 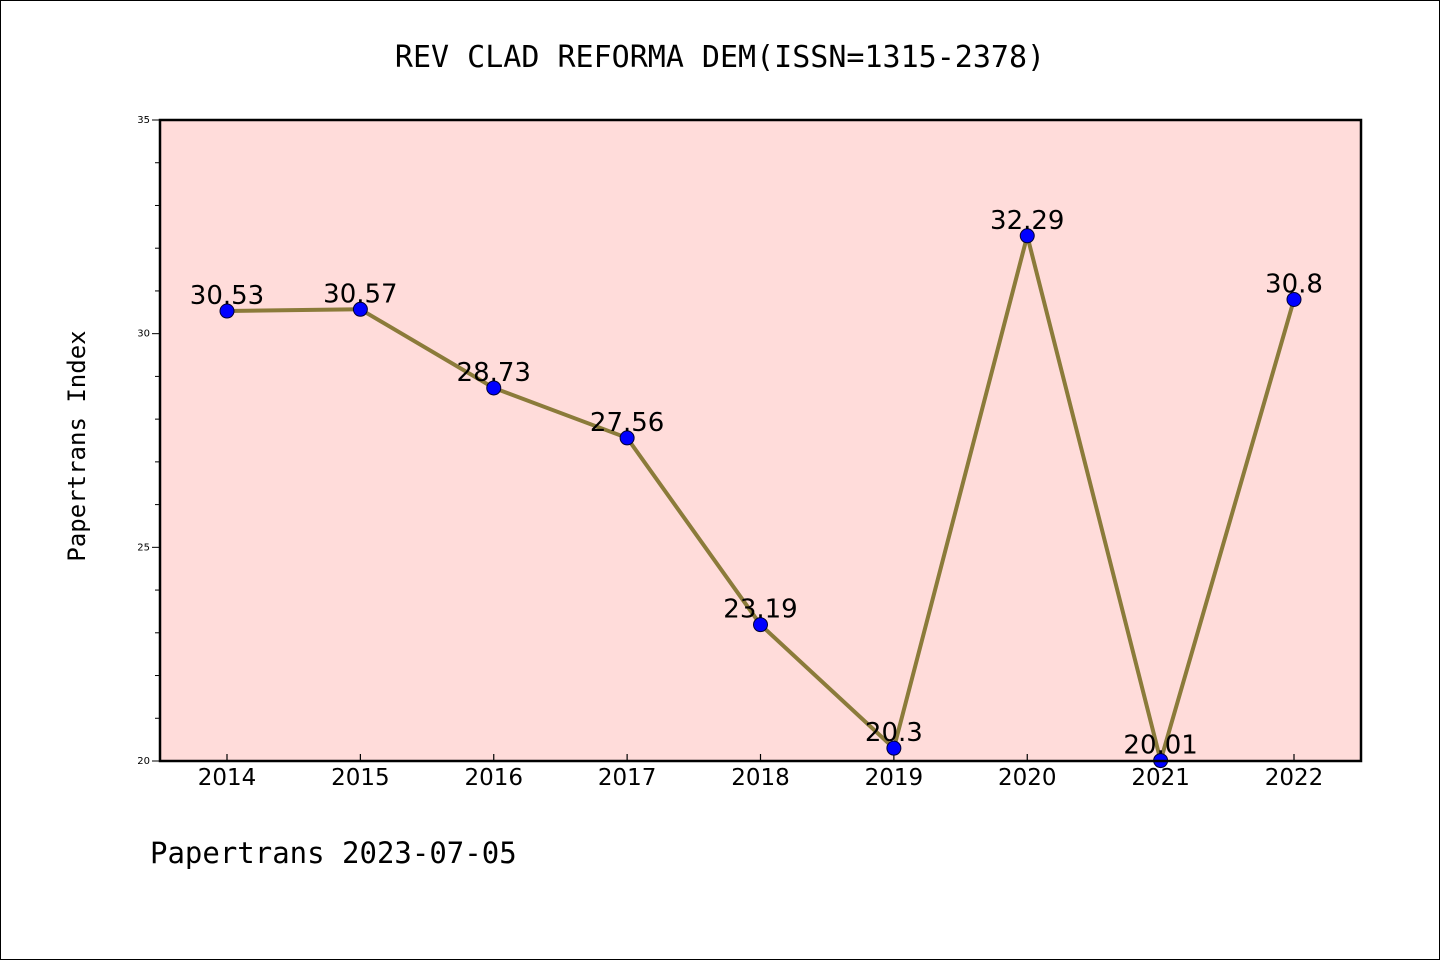 I want to click on chart-title: REV CLAD REFORMA DEM(ISSN=1315-2378), so click(x=720, y=57).